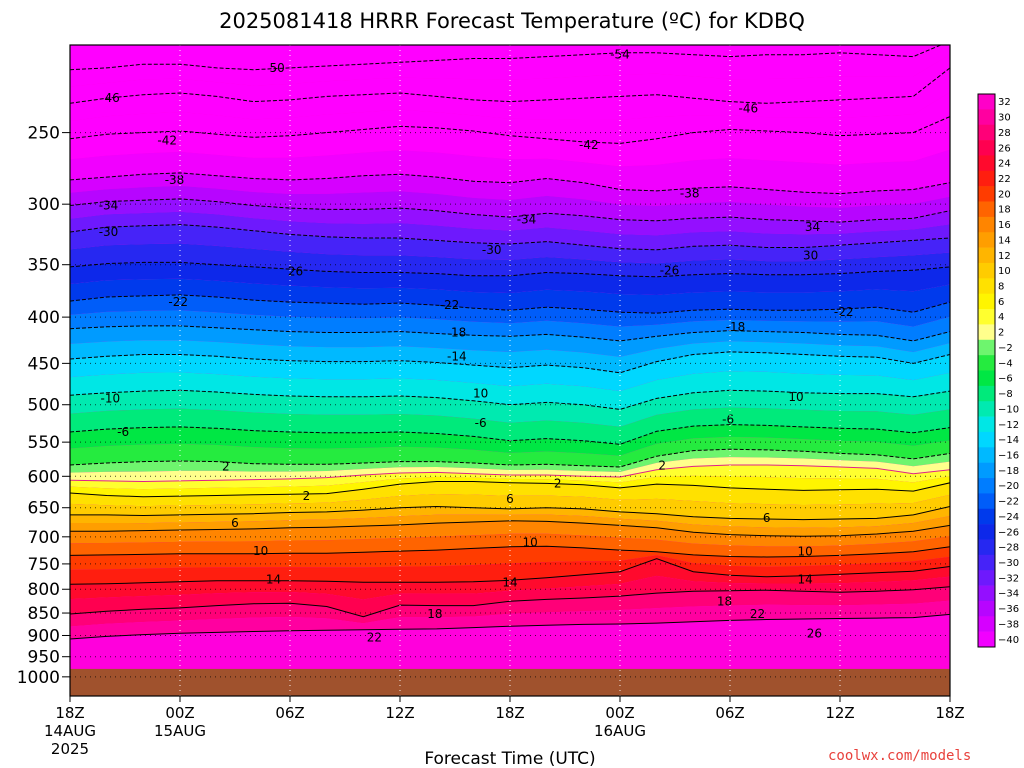 The width and height of the screenshot is (1024, 768). What do you see at coordinates (1008, 440) in the screenshot?
I see `colorbar-label: −14` at bounding box center [1008, 440].